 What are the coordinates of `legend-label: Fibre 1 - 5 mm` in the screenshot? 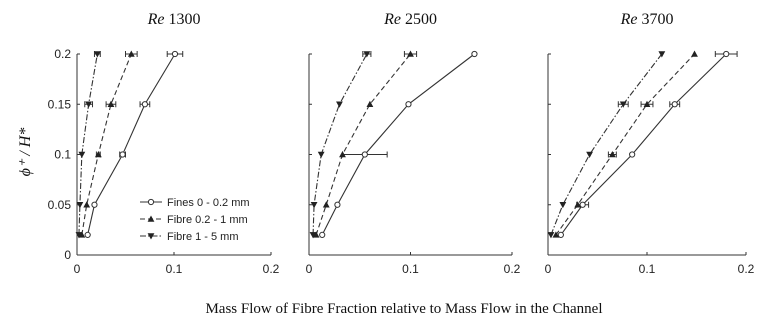 It's located at (203, 237).